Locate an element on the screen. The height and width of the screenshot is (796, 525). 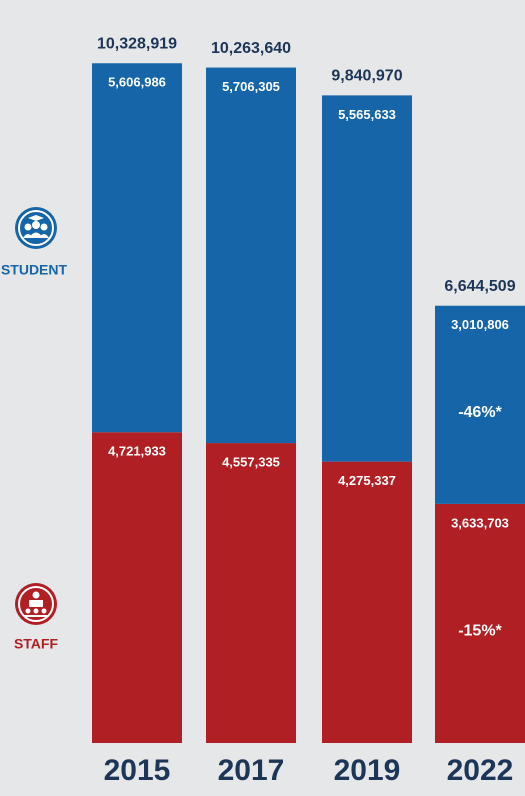
annotation: -46%* is located at coordinates (480, 412).